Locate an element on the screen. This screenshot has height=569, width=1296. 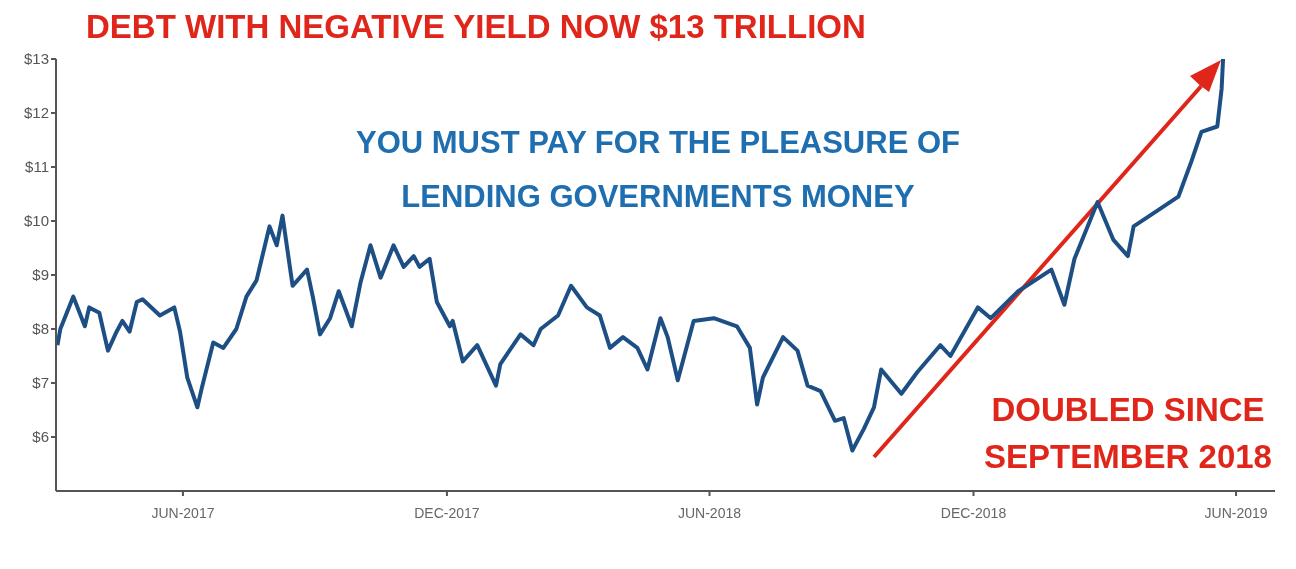
y-tick-label: $11 is located at coordinates (37, 167).